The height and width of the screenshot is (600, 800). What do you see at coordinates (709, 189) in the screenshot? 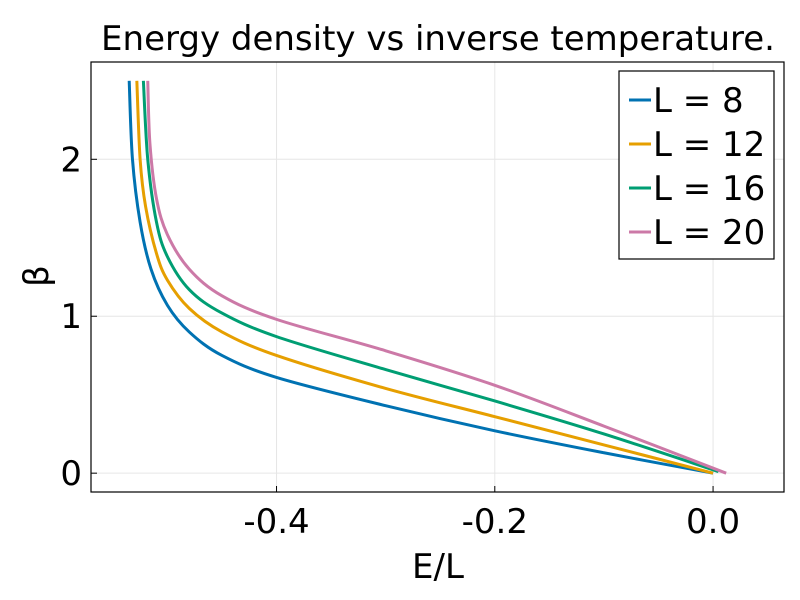
I see `legend-label: L = 16` at bounding box center [709, 189].